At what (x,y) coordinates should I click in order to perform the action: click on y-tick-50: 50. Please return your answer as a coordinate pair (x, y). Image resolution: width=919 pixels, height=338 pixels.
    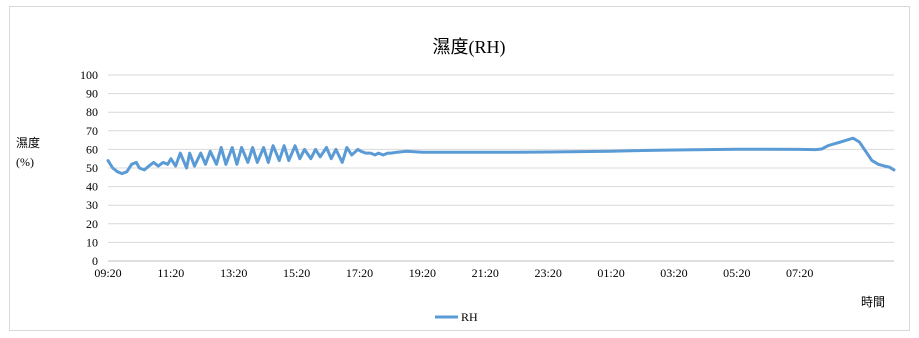
    Looking at the image, I should click on (92, 168).